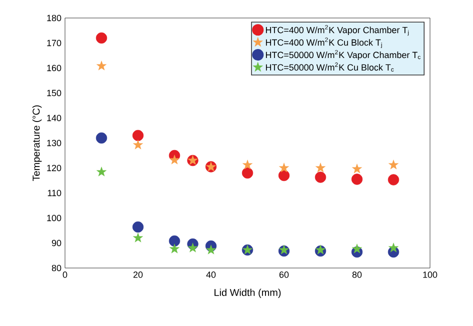 Image resolution: width=473 pixels, height=326 pixels. Describe the element at coordinates (55, 193) in the screenshot. I see `y-tick-label: 110` at that location.